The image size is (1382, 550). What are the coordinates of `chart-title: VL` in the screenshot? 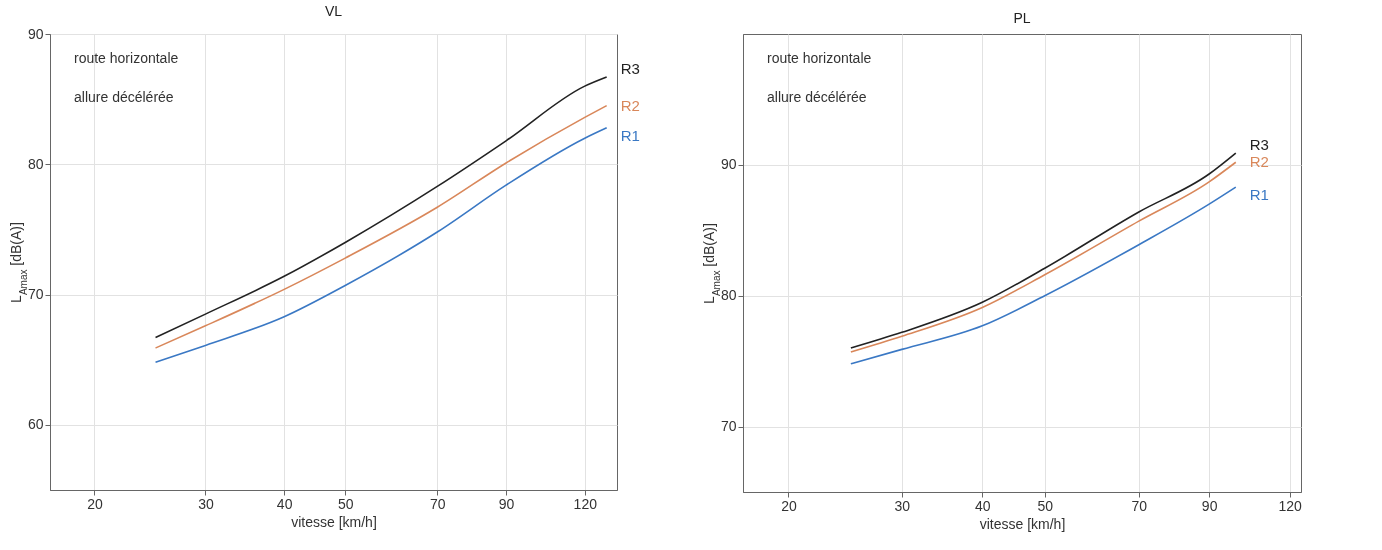 It's located at (333, 11).